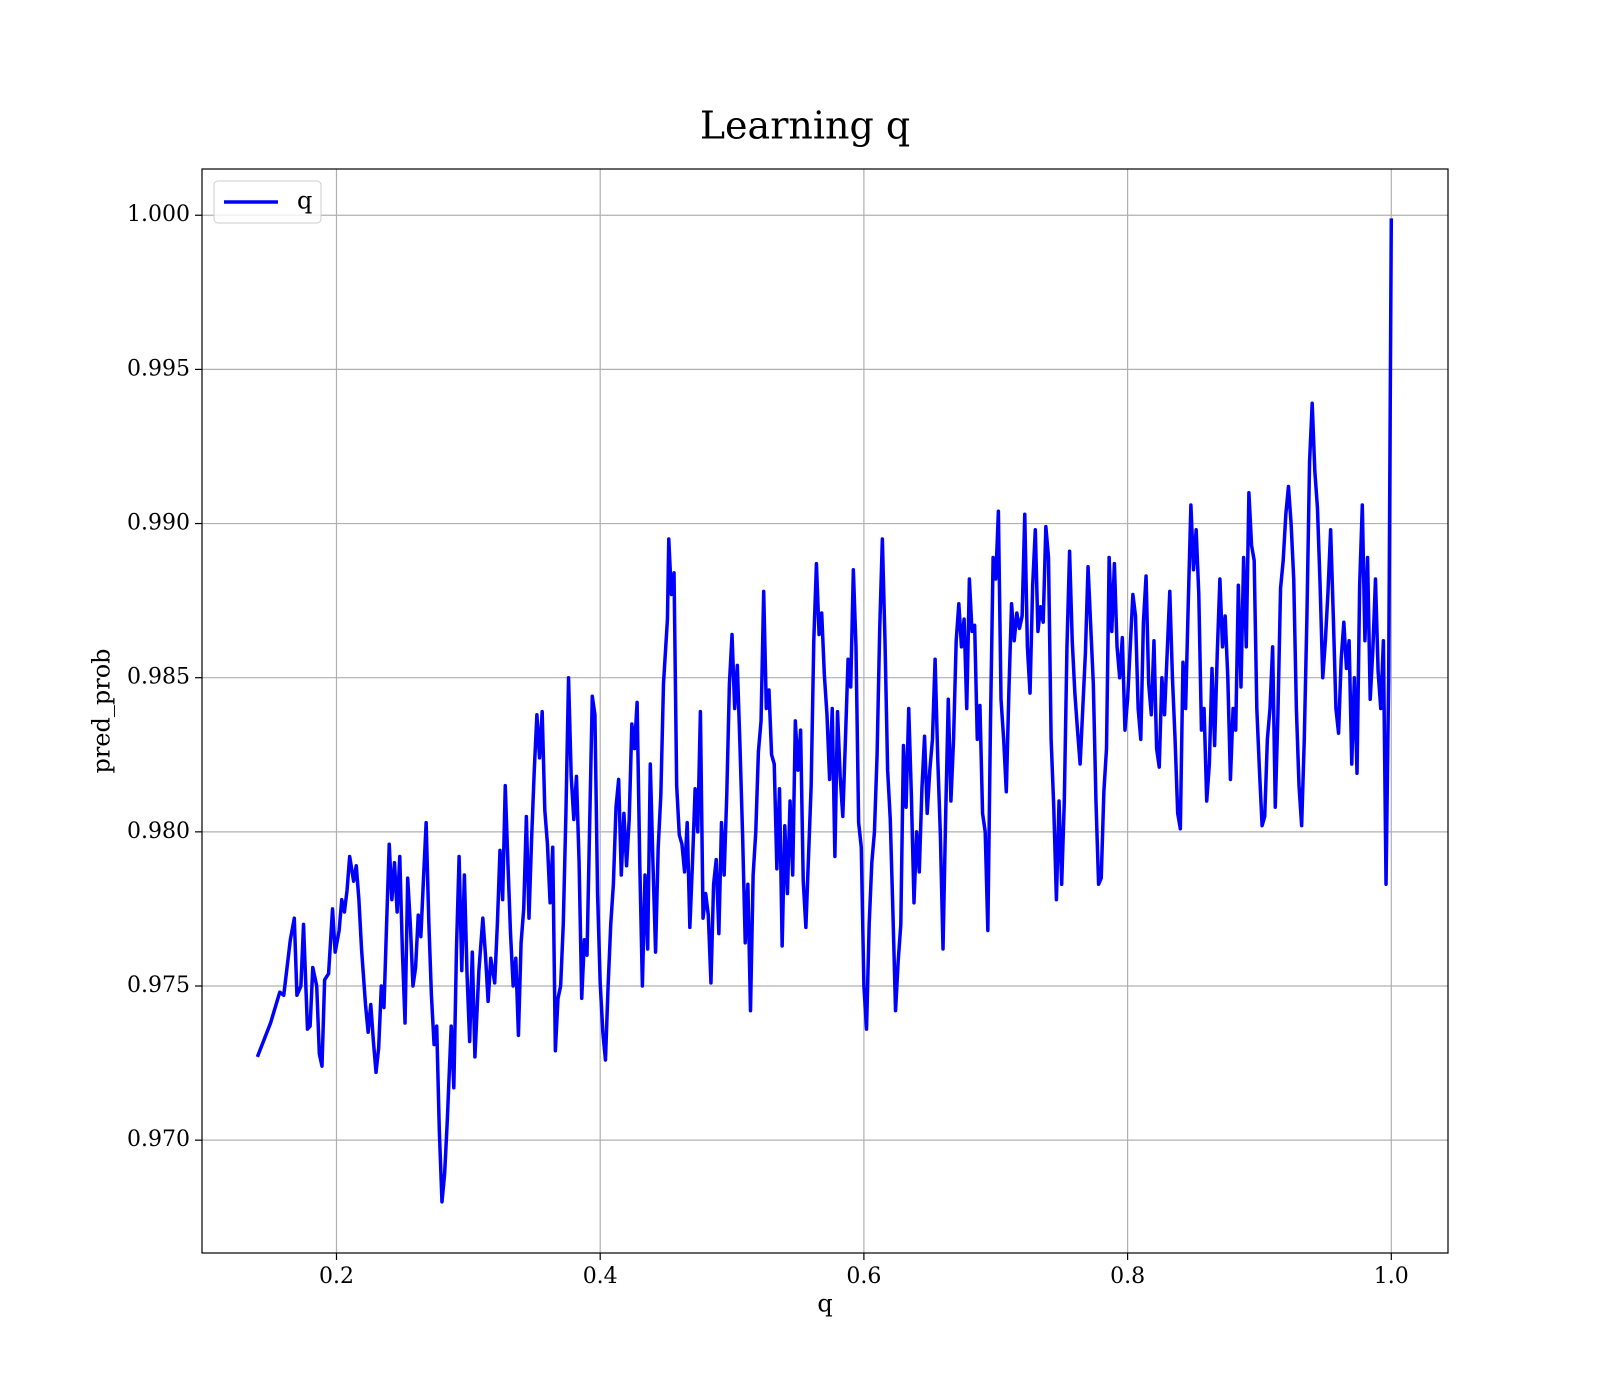 This screenshot has height=1400, width=1600. What do you see at coordinates (600, 1276) in the screenshot?
I see `x-tick-label: 0.4` at bounding box center [600, 1276].